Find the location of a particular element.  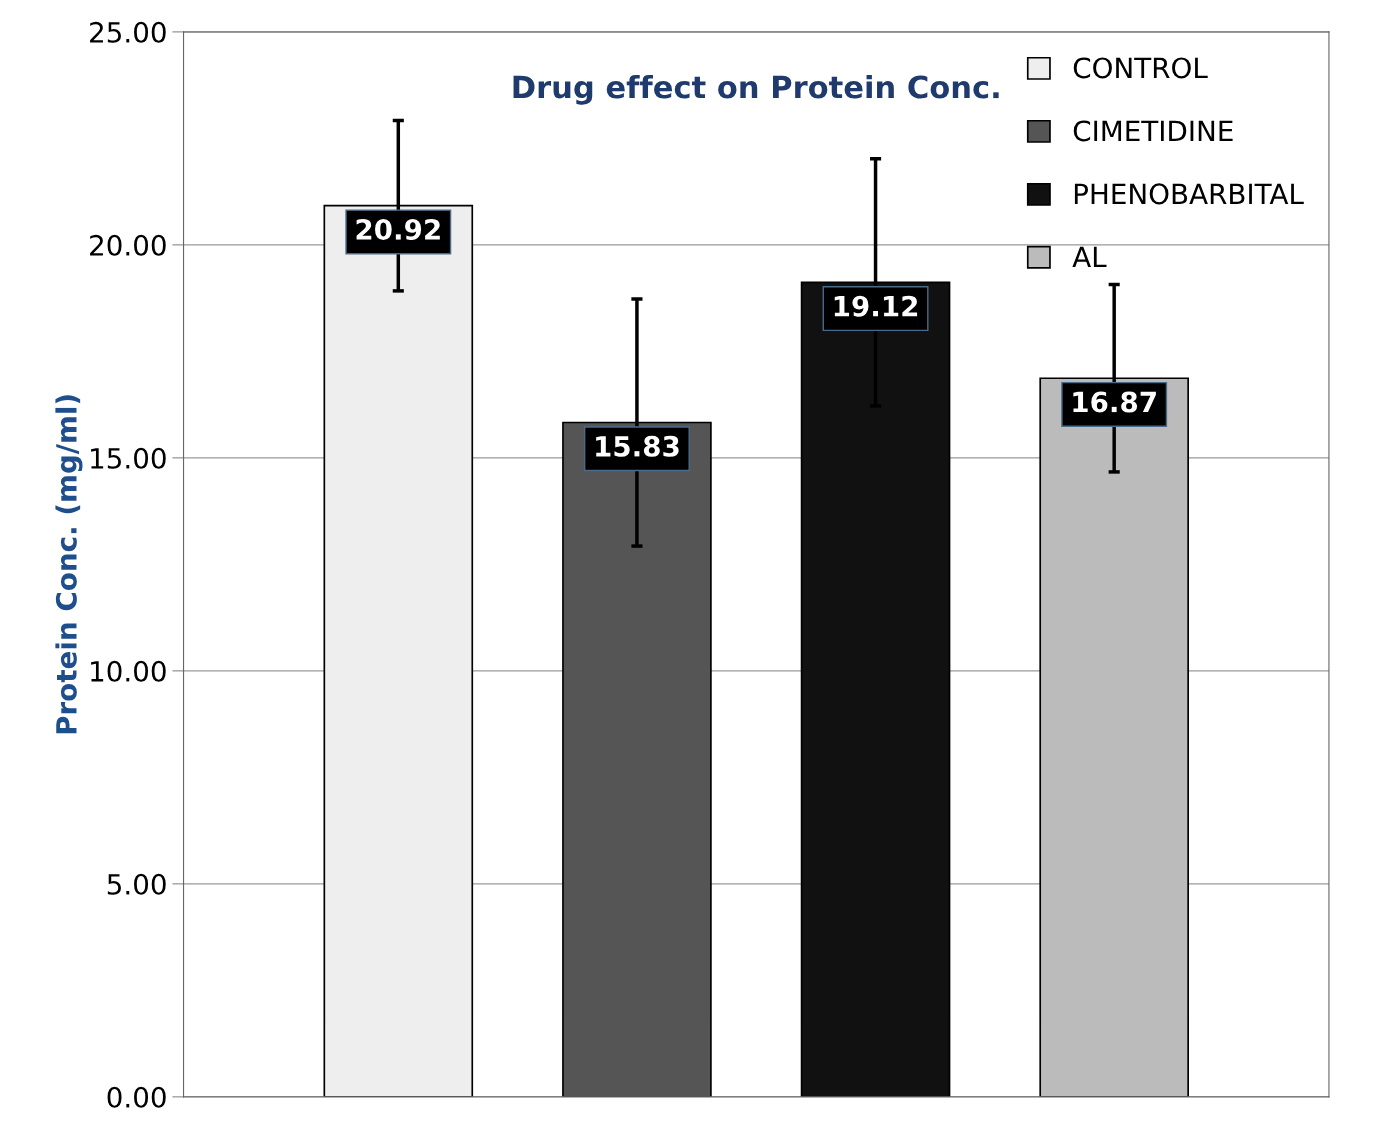

legend-label: PHENOBARBITAL is located at coordinates (1189, 194).